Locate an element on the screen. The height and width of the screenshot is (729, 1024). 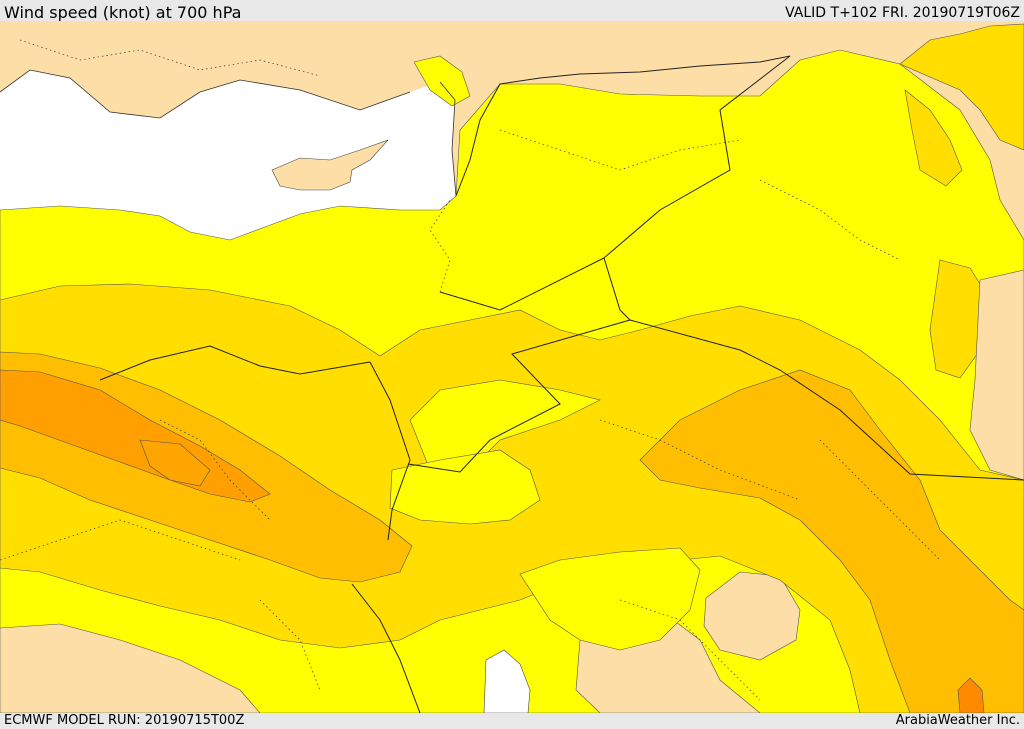
credit-text: ArabiaWeather Inc. is located at coordinates (957, 720).